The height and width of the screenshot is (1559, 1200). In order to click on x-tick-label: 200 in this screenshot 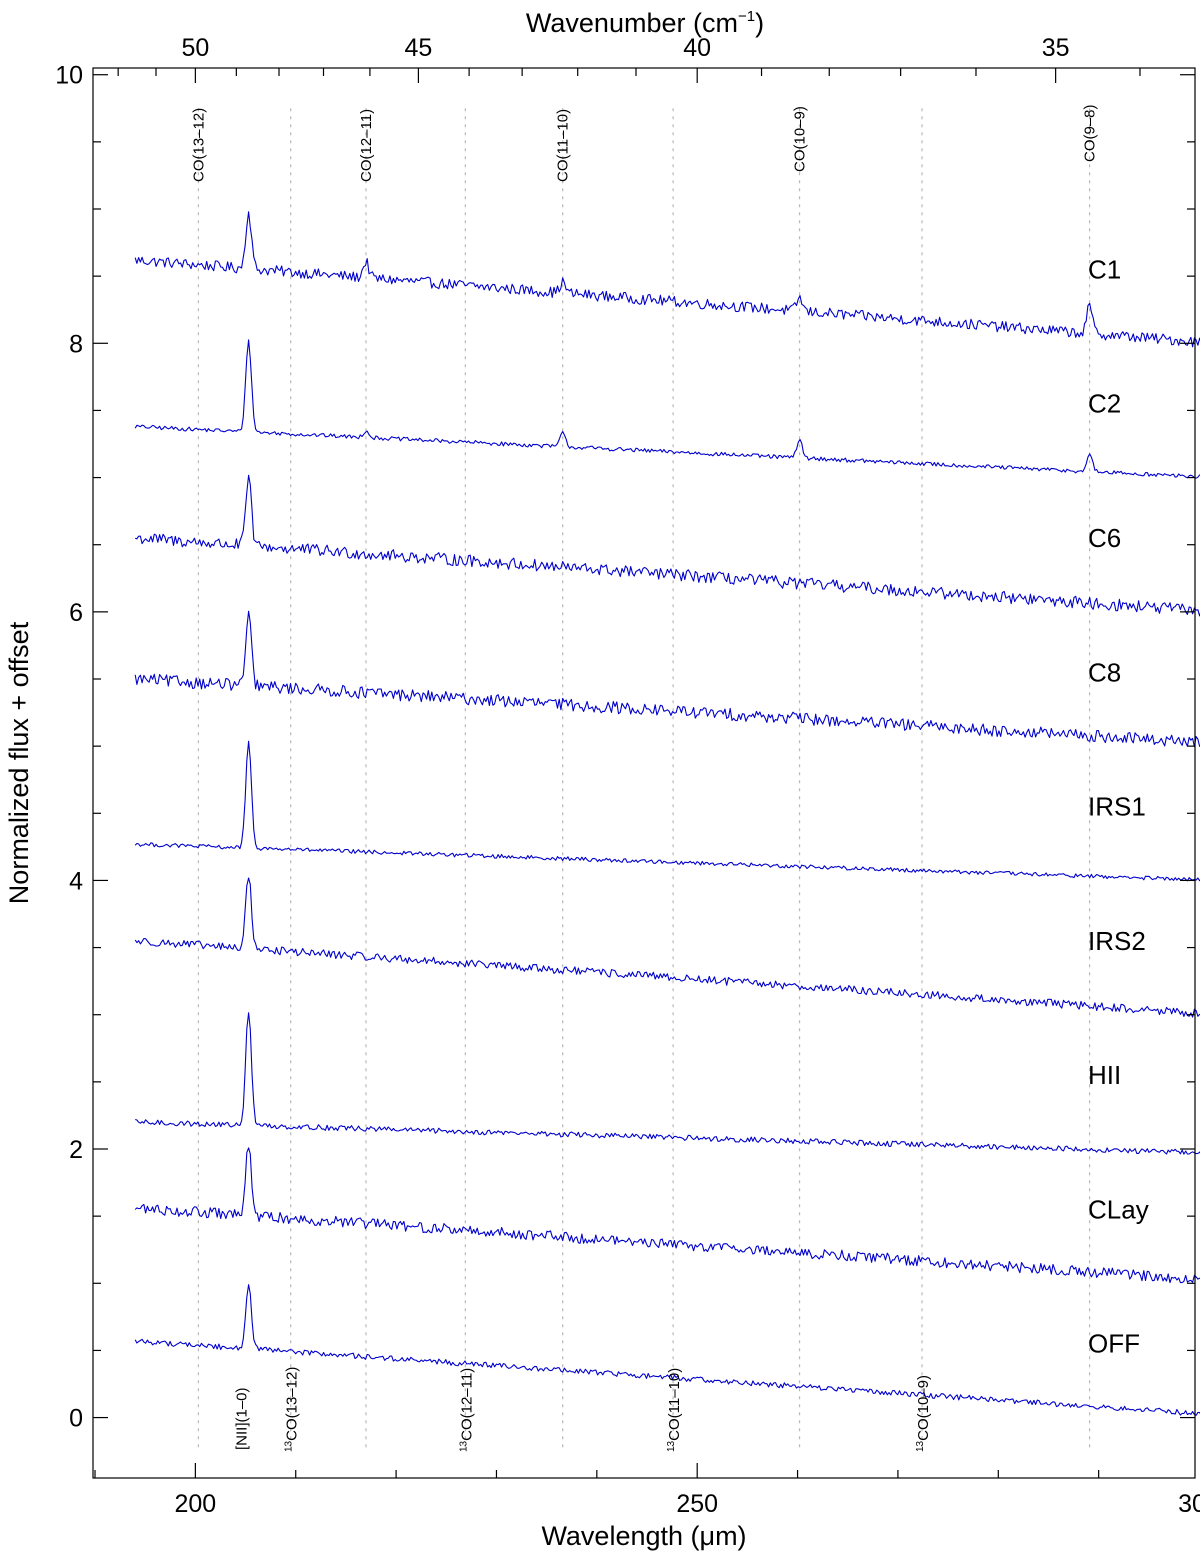, I will do `click(196, 1504)`.